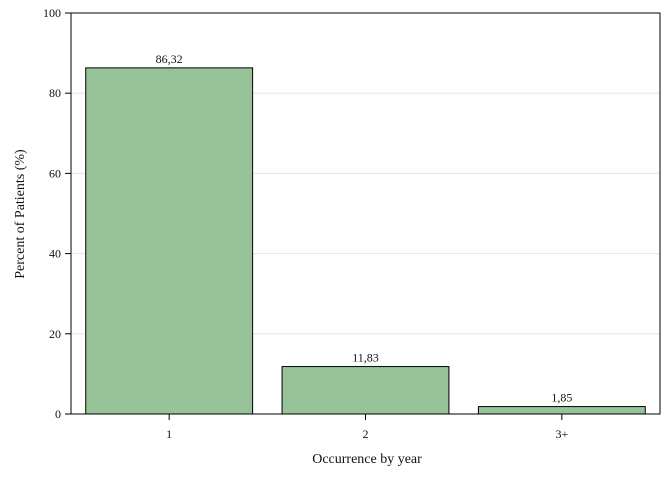  I want to click on x-tick-label: 3+, so click(561, 434).